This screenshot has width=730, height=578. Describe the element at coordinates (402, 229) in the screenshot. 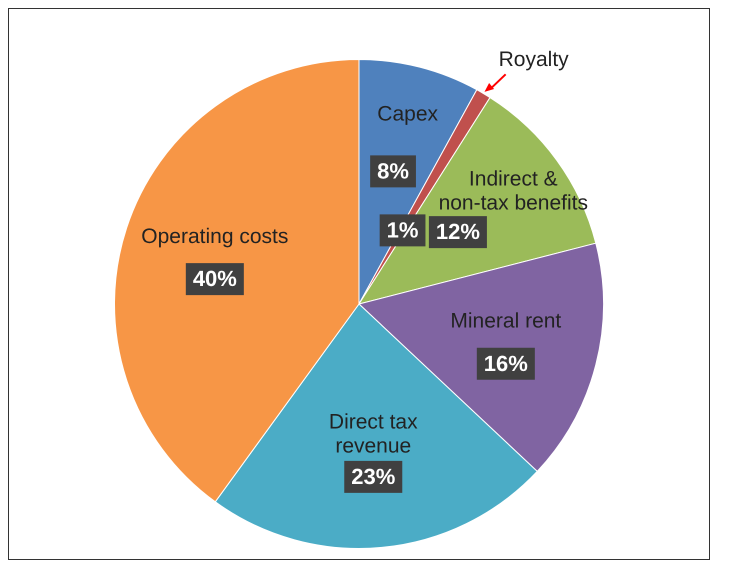

I see `data-label: 1%` at that location.